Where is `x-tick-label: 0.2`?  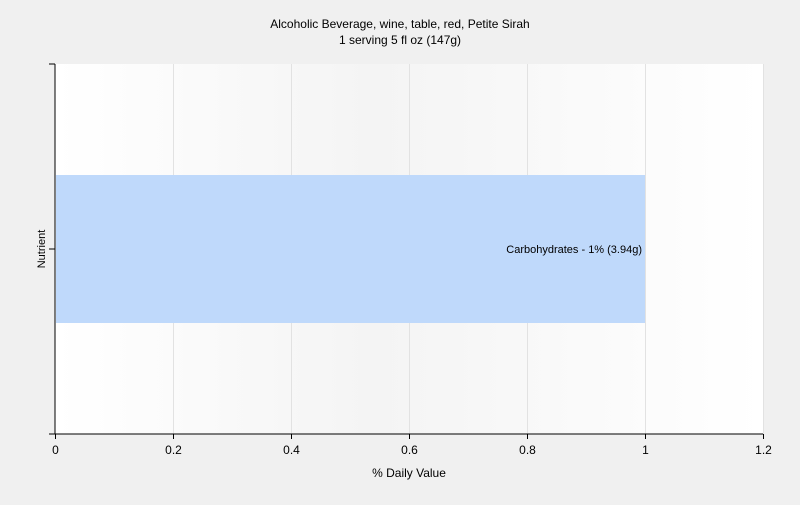 x-tick-label: 0.2 is located at coordinates (173, 450).